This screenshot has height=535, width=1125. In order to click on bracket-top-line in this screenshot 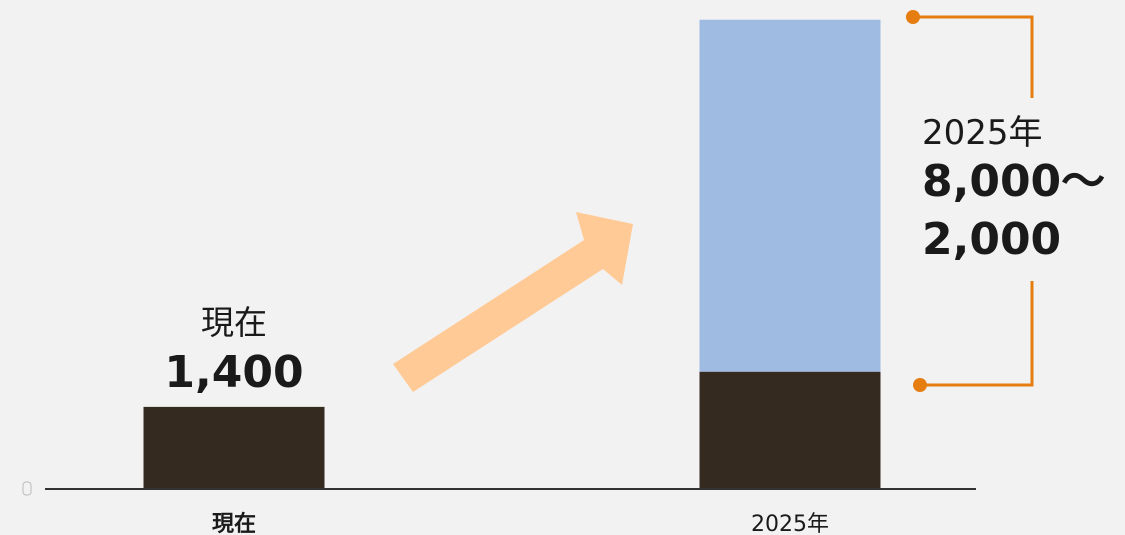, I will do `click(973, 56)`.